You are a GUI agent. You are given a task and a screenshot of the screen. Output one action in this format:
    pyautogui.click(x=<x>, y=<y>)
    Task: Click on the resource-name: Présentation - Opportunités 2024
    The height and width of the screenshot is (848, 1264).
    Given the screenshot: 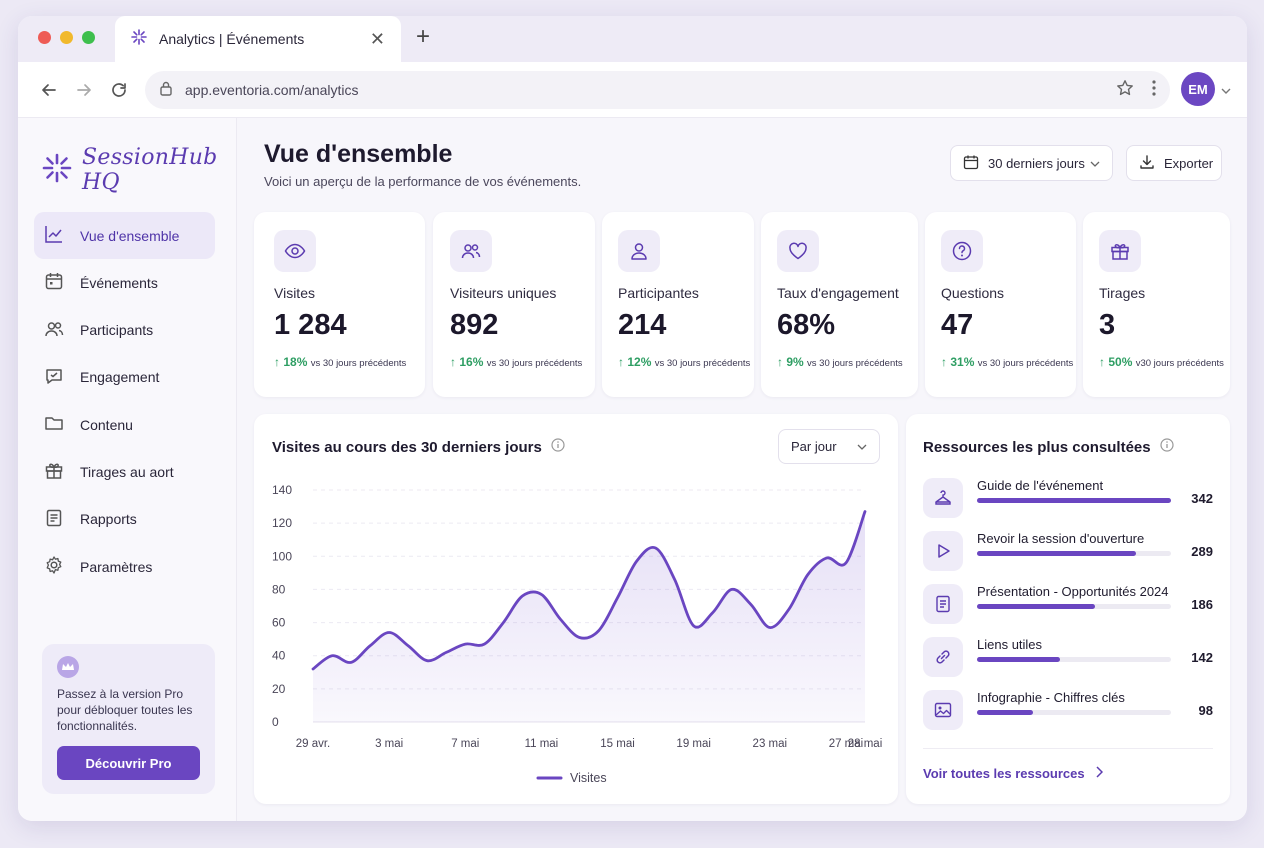 What is the action you would take?
    pyautogui.click(x=1073, y=591)
    